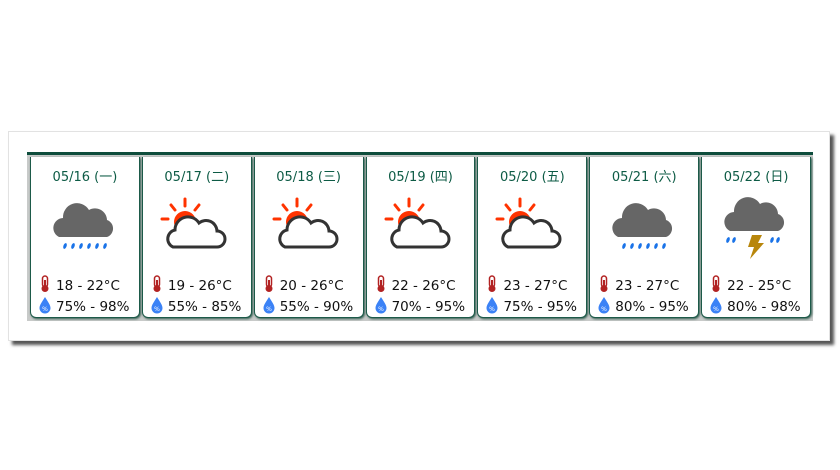 Image resolution: width=840 pixels, height=470 pixels. Describe the element at coordinates (309, 177) in the screenshot. I see `day-date: 05/18 (三)` at that location.